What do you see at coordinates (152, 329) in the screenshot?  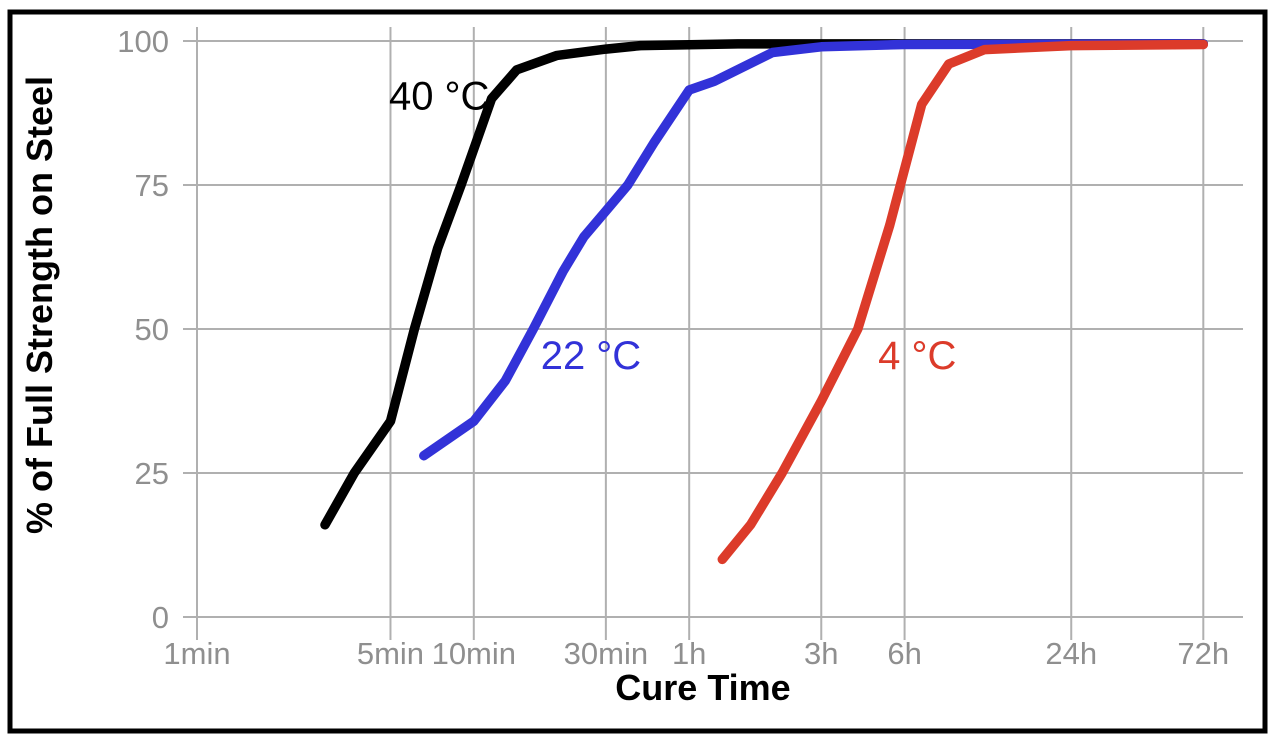 I see `y-tick-label-50: 50` at bounding box center [152, 329].